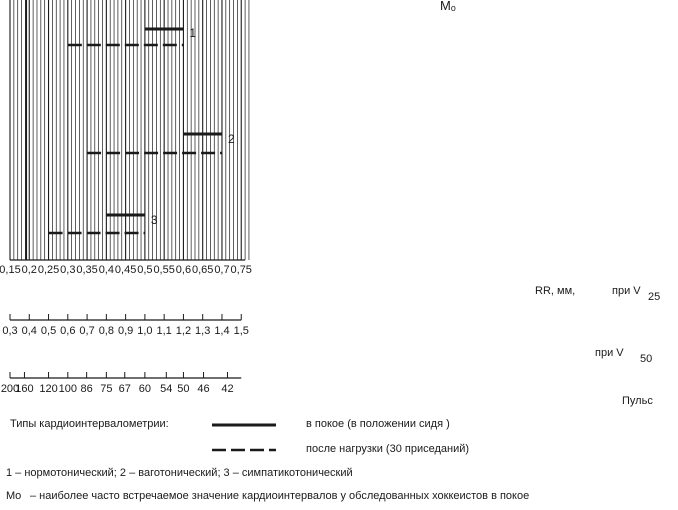 The height and width of the screenshot is (510, 678). What do you see at coordinates (24, 389) in the screenshot?
I see `pulse-tick-label: 160` at bounding box center [24, 389].